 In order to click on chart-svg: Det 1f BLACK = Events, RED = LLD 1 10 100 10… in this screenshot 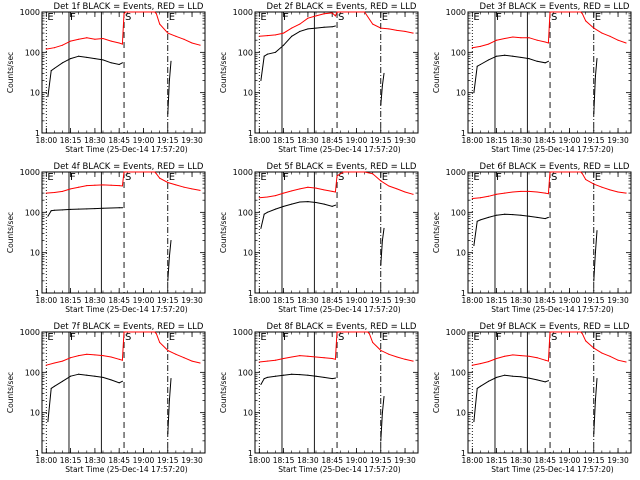, I will do `click(106, 78)`.